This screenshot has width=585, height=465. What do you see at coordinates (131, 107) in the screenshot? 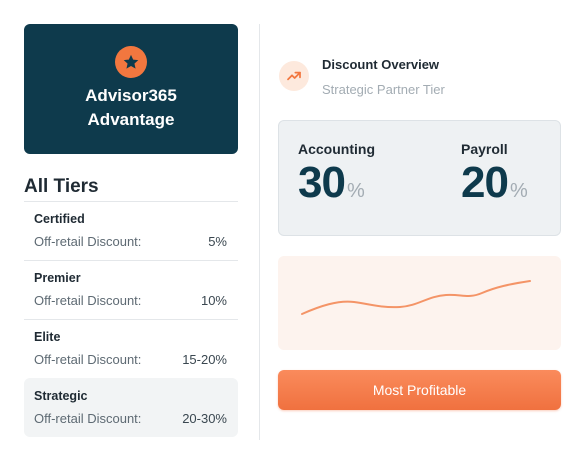
I see `program-title: Advisor365 Advantage` at bounding box center [131, 107].